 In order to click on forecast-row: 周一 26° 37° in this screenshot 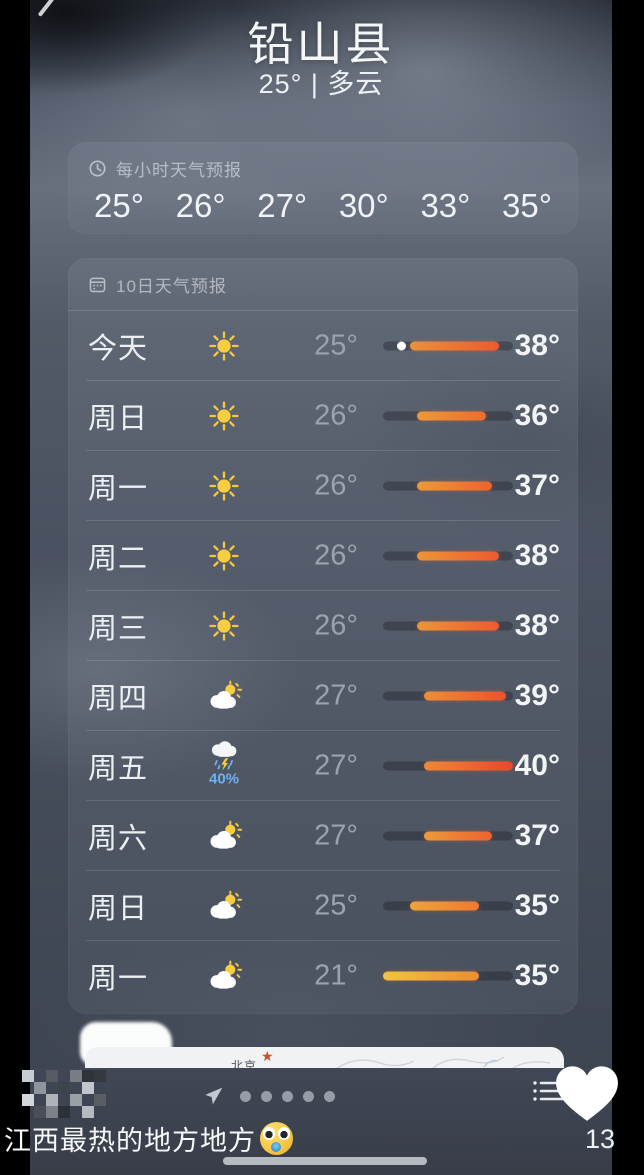, I will do `click(323, 485)`.